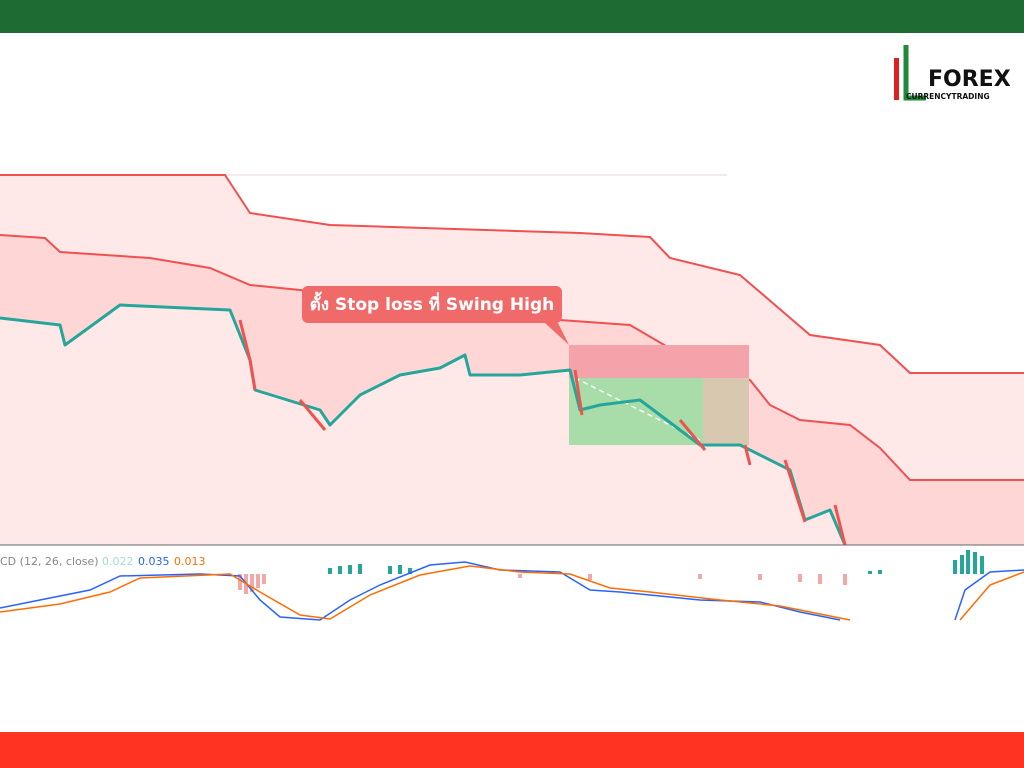 The width and height of the screenshot is (1024, 768). I want to click on macd-histogram-value: 0.022, so click(118, 561).